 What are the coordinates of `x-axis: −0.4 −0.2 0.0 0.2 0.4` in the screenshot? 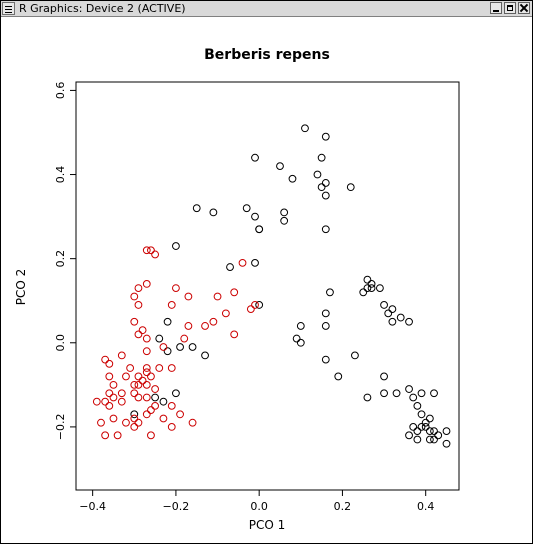 It's located at (256, 501).